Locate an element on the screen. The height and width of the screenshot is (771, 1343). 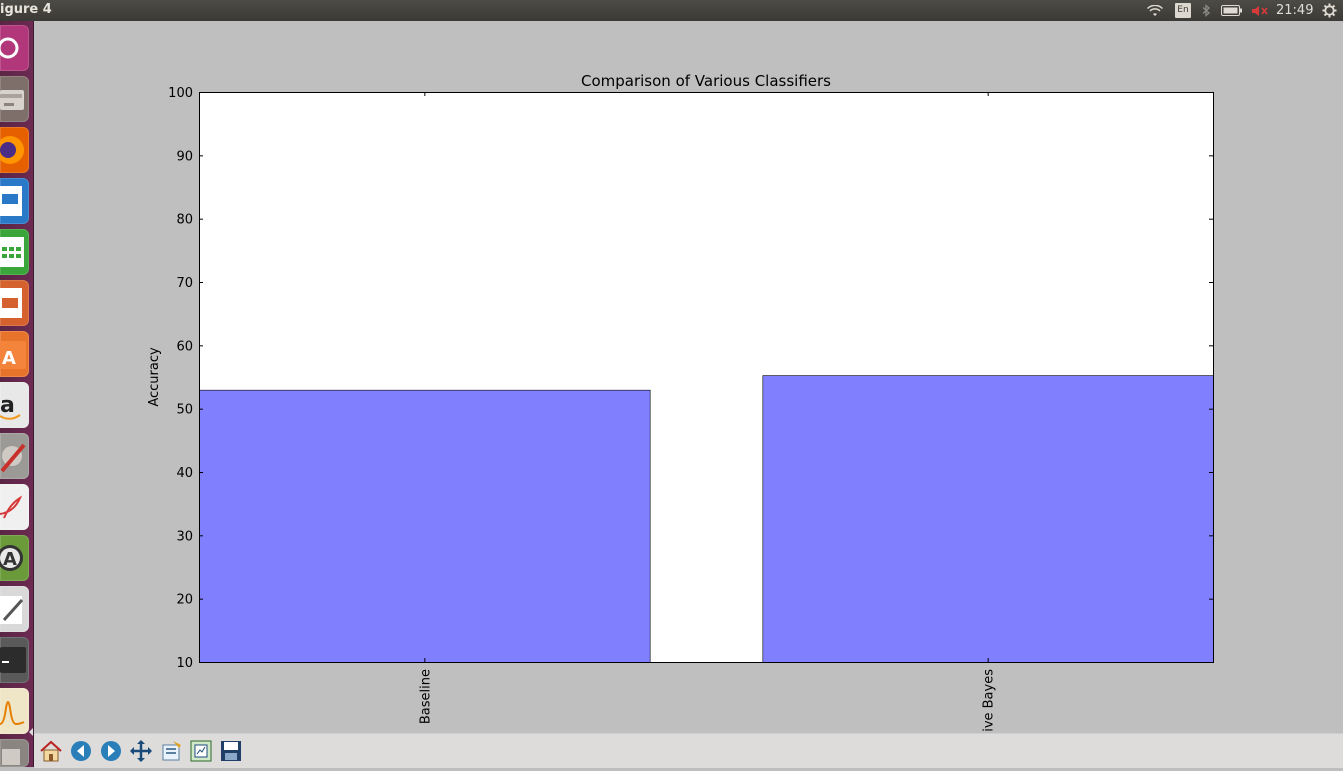
save-icon is located at coordinates (231, 751).